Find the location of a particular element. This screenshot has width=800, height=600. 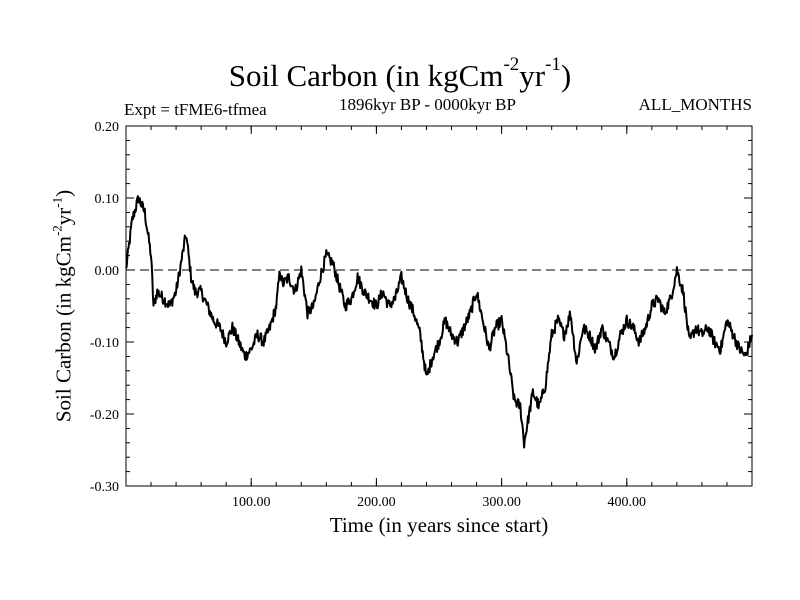

y-tick-label: 0.10 is located at coordinates (107, 199).